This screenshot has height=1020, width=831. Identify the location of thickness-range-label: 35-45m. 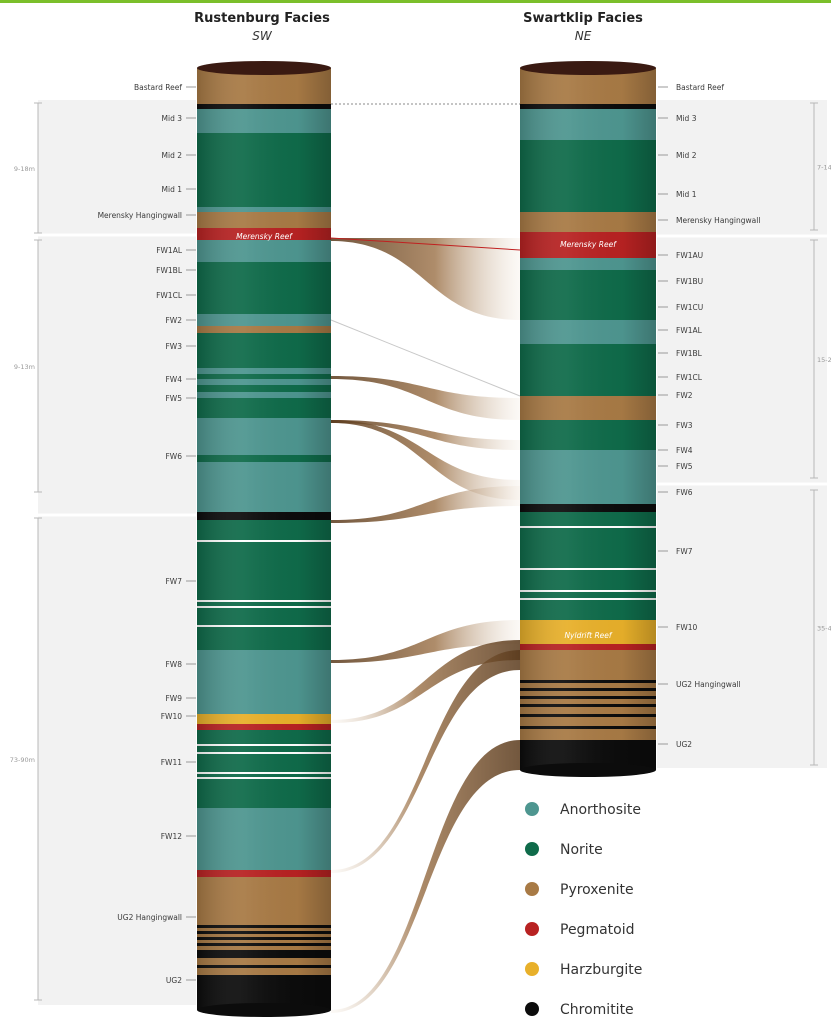
(824, 629).